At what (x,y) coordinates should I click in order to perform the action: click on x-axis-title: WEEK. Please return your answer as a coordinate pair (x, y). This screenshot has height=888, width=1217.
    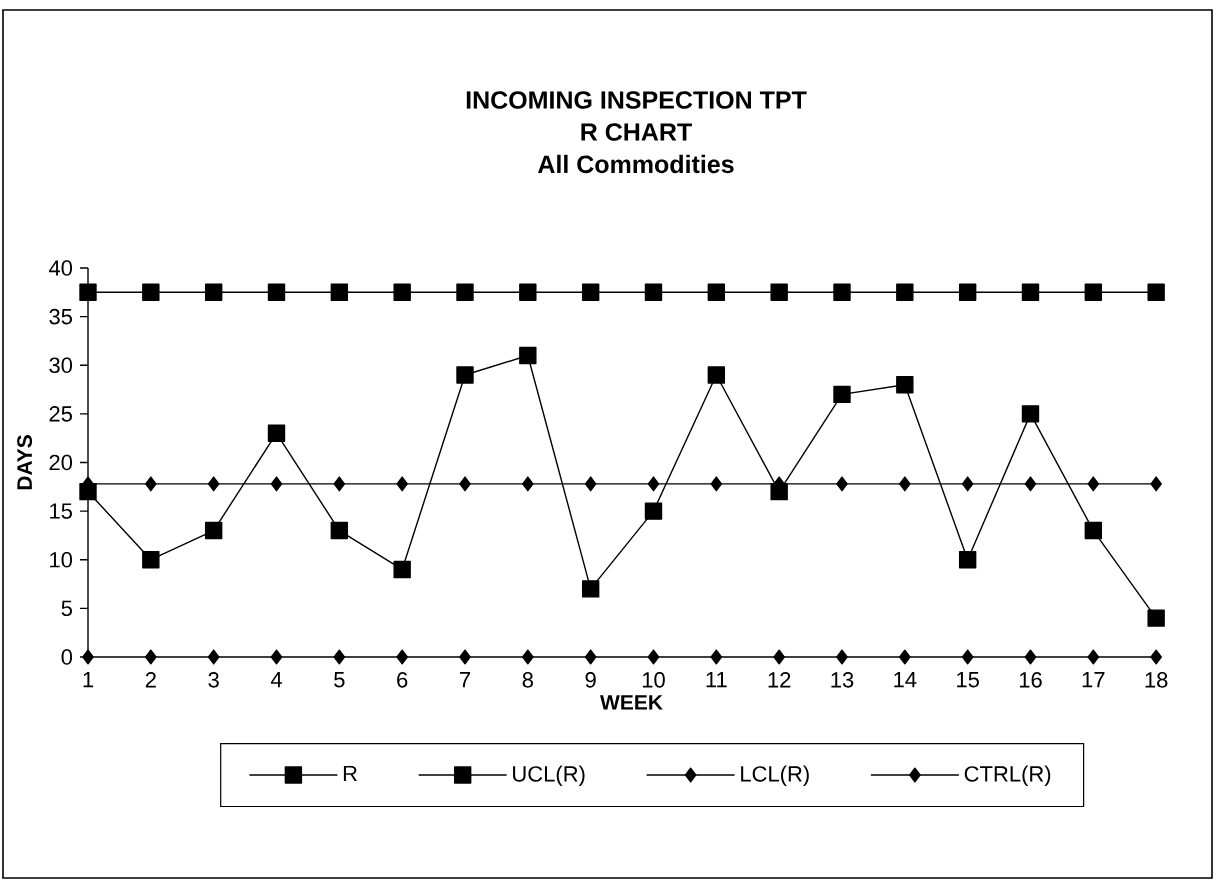
    Looking at the image, I should click on (631, 702).